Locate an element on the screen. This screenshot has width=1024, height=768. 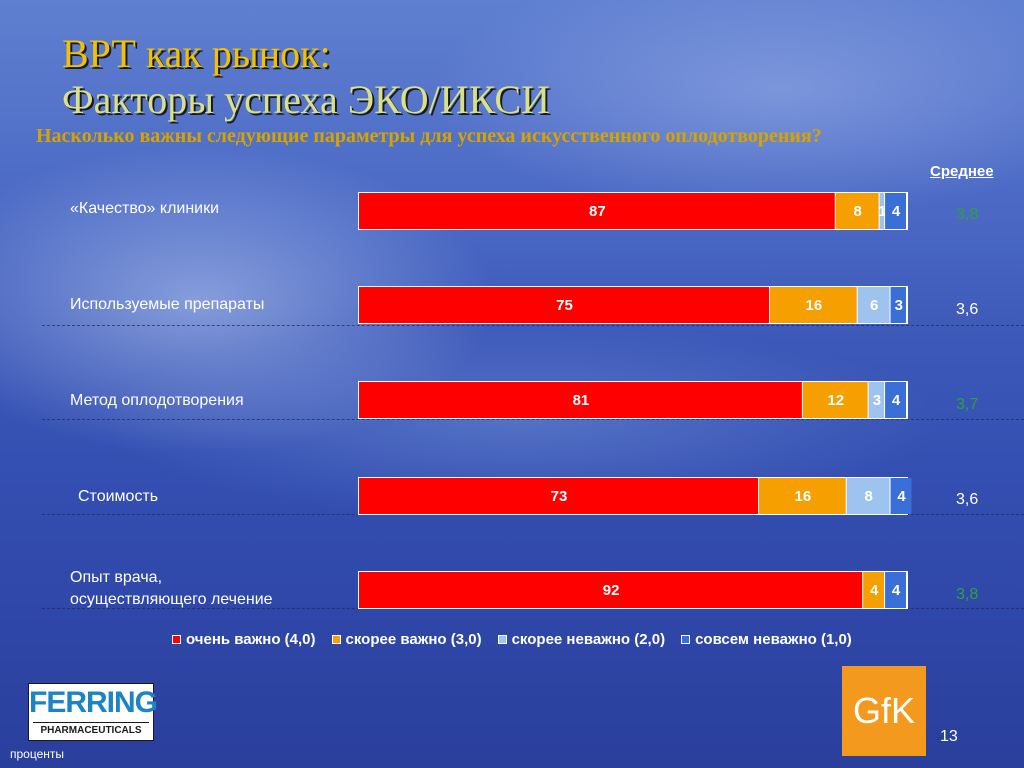
average-value-0: 3,8 is located at coordinates (967, 214).